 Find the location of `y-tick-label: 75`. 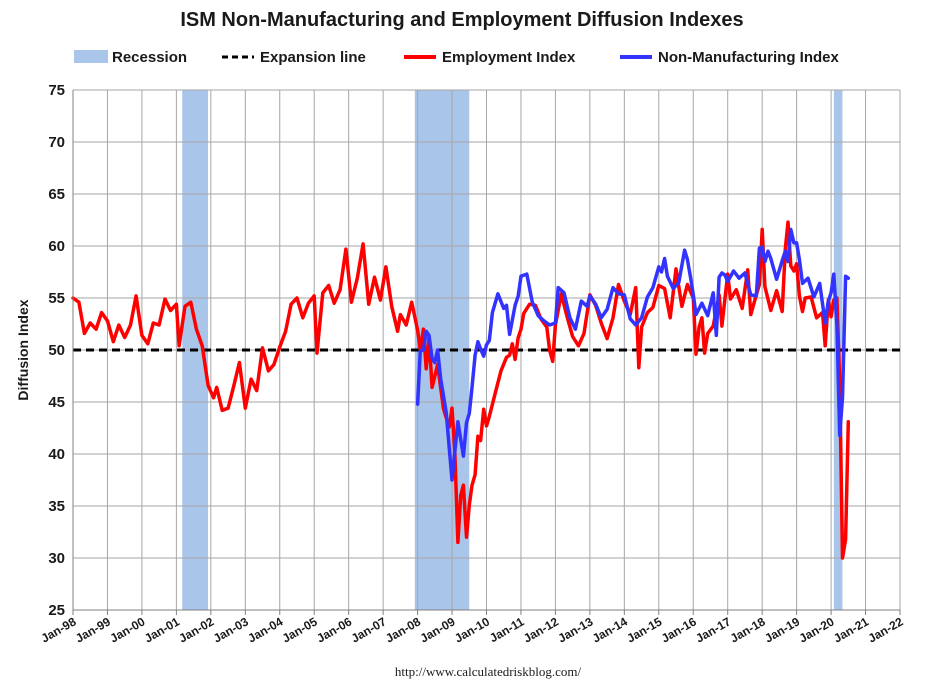

y-tick-label: 75 is located at coordinates (56, 90).